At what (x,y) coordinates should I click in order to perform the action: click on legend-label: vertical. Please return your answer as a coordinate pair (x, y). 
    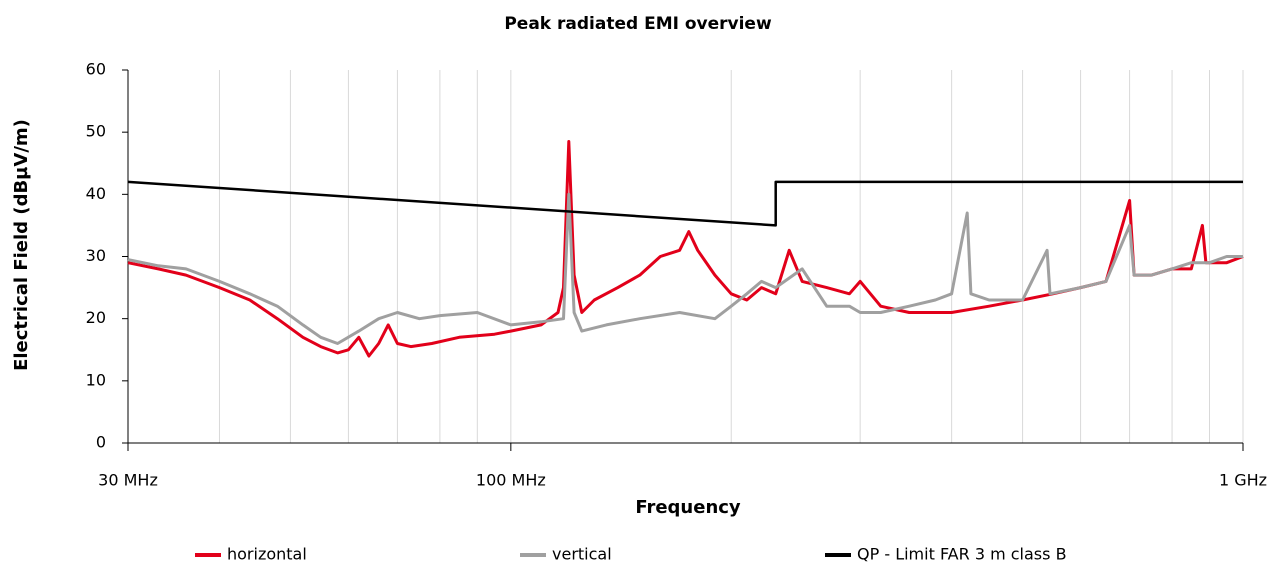
    Looking at the image, I should click on (582, 554).